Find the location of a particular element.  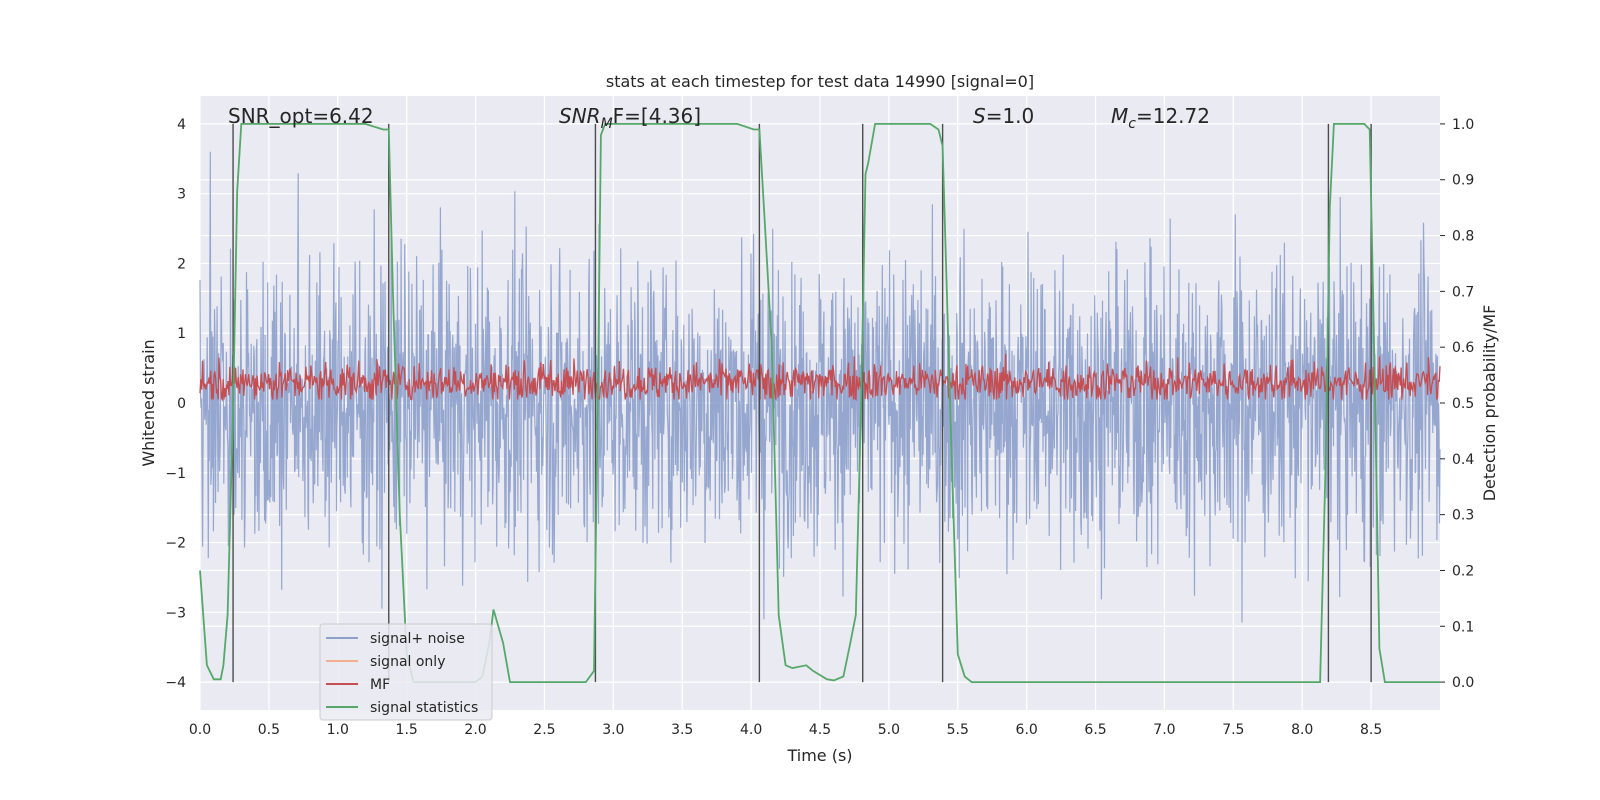

x-tick-label: 5.5 is located at coordinates (958, 730).